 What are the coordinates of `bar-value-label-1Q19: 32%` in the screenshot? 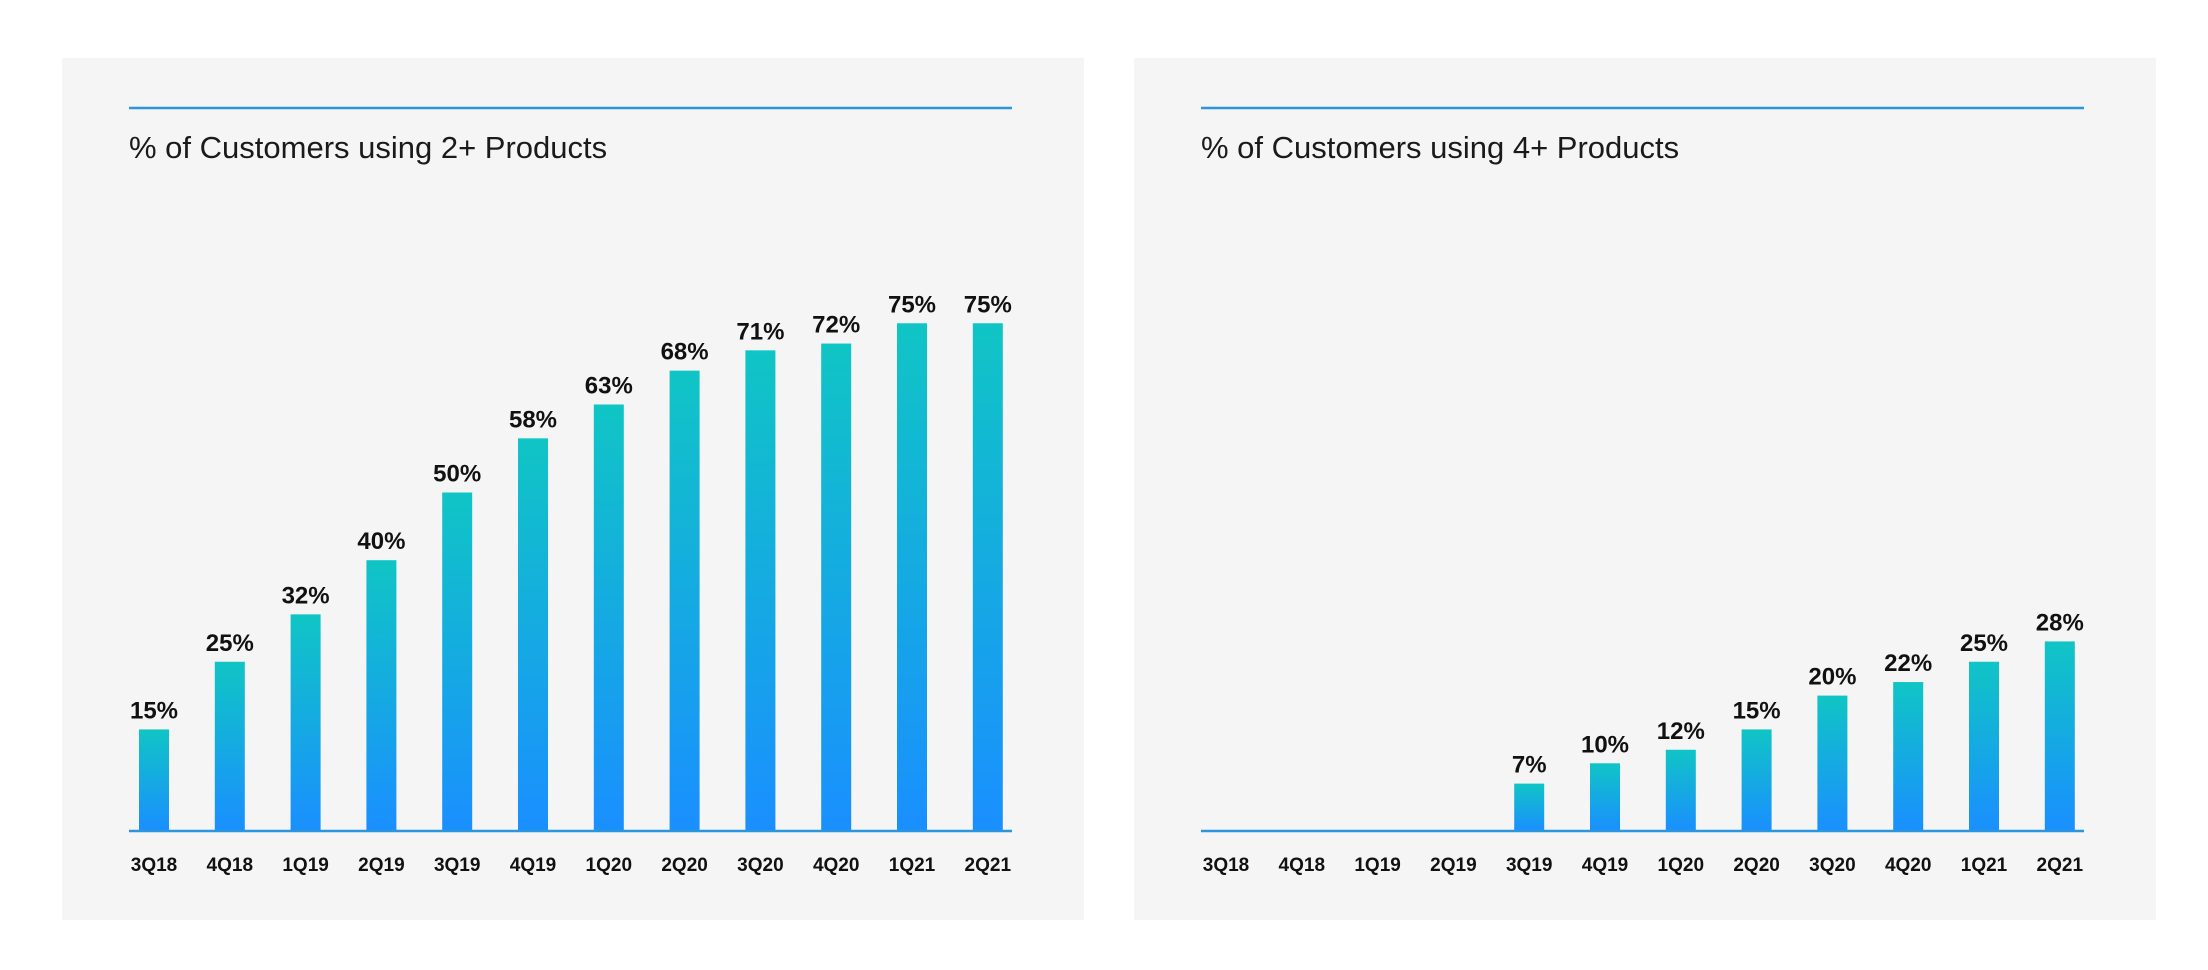 It's located at (306, 595).